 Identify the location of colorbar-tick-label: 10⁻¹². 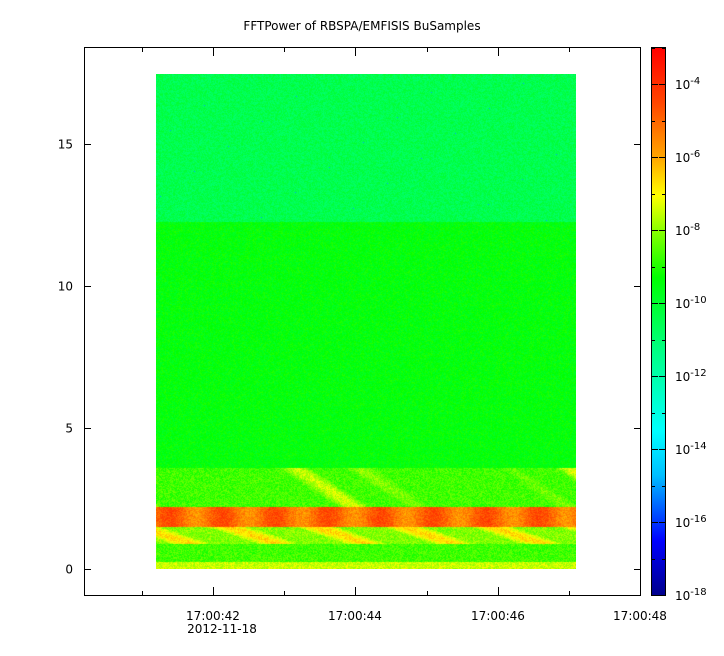
(691, 376).